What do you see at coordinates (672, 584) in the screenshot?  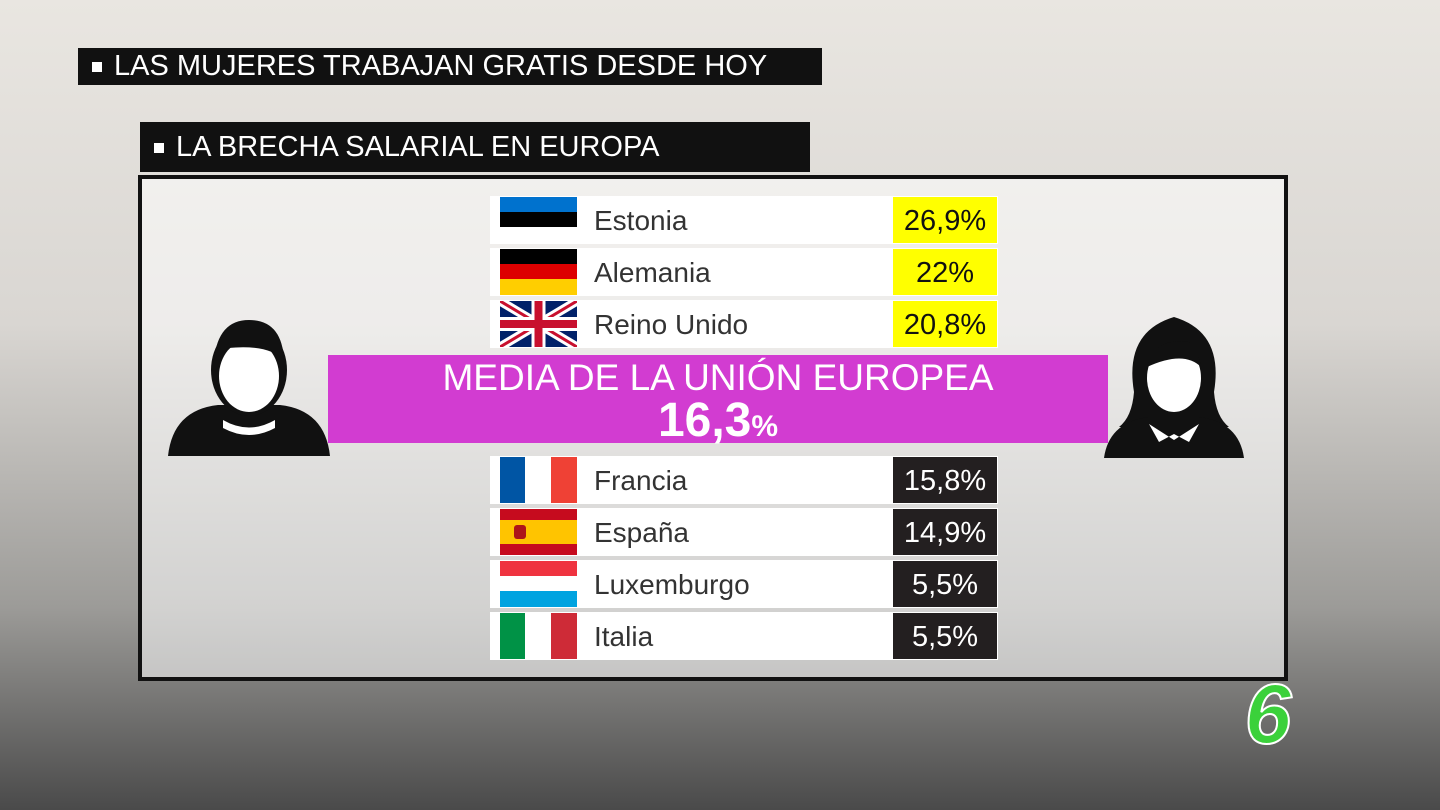 I see `country-name: Luxemburgo` at bounding box center [672, 584].